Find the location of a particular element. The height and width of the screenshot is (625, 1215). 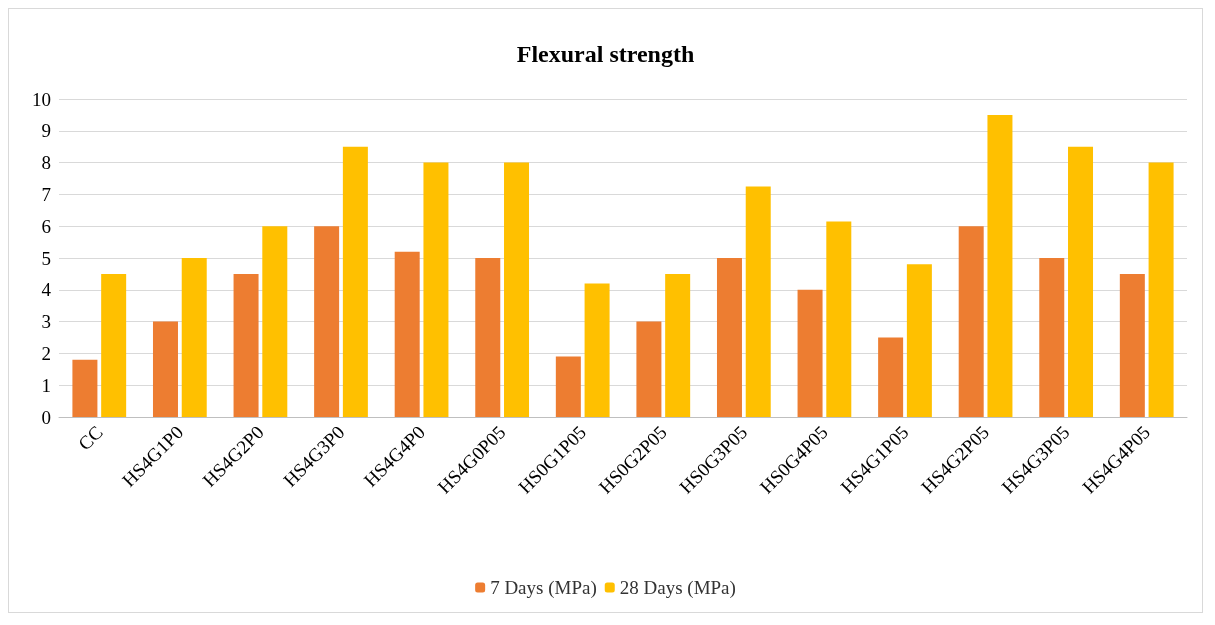

y-tick-label: 0 is located at coordinates (46, 417).